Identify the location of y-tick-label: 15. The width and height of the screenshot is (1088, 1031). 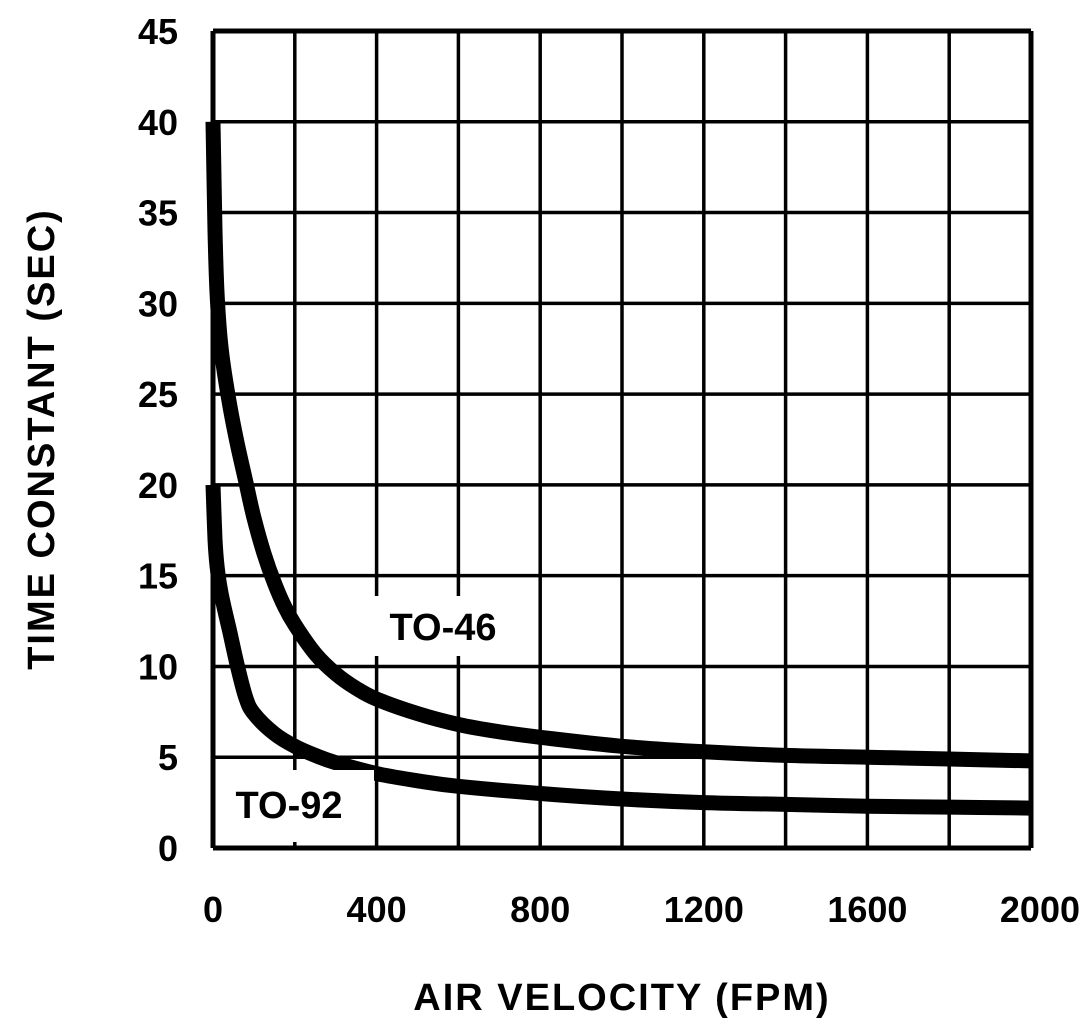
(158, 576).